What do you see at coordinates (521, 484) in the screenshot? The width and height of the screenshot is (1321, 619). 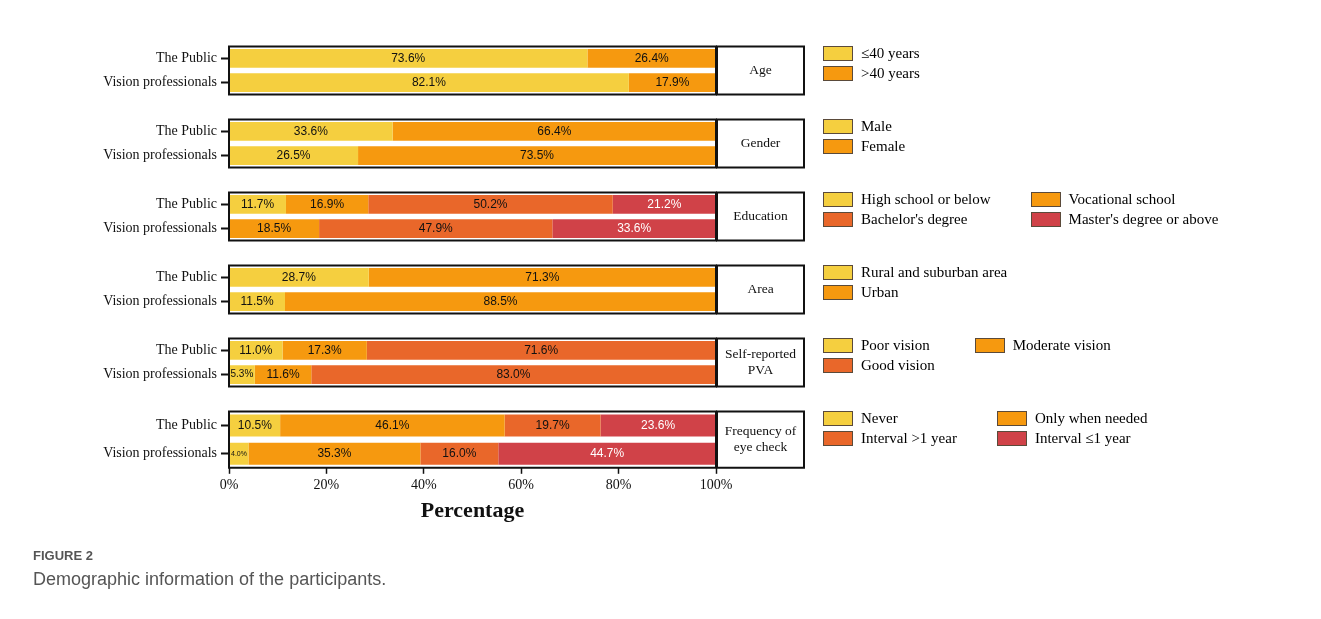 I see `x-tick-label: 60%` at bounding box center [521, 484].